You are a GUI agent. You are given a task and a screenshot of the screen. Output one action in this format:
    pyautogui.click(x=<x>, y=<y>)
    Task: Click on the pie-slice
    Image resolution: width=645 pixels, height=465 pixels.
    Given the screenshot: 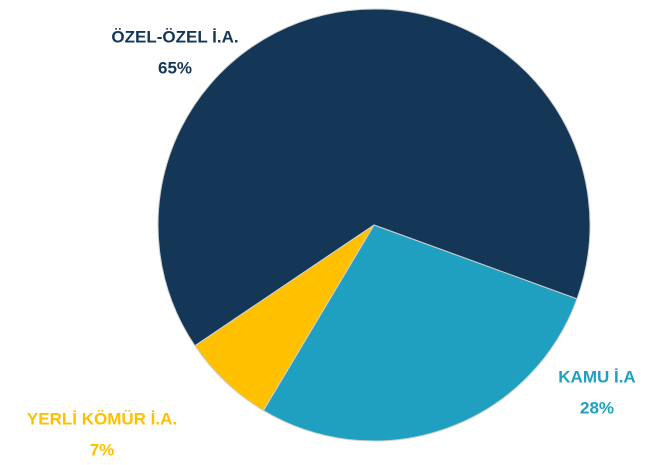 What is the action you would take?
    pyautogui.click(x=284, y=318)
    